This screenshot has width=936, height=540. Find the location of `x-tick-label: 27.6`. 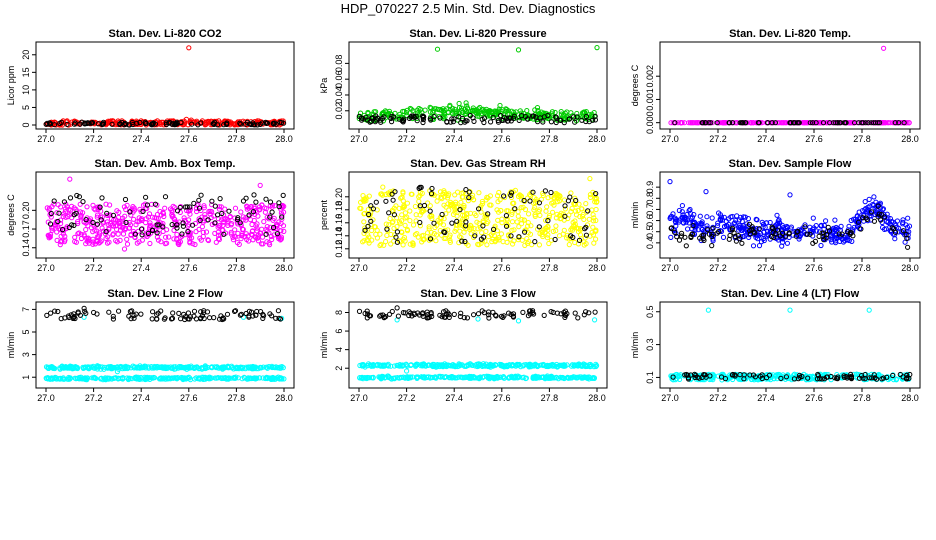

x-tick-label: 27.6 is located at coordinates (502, 268).